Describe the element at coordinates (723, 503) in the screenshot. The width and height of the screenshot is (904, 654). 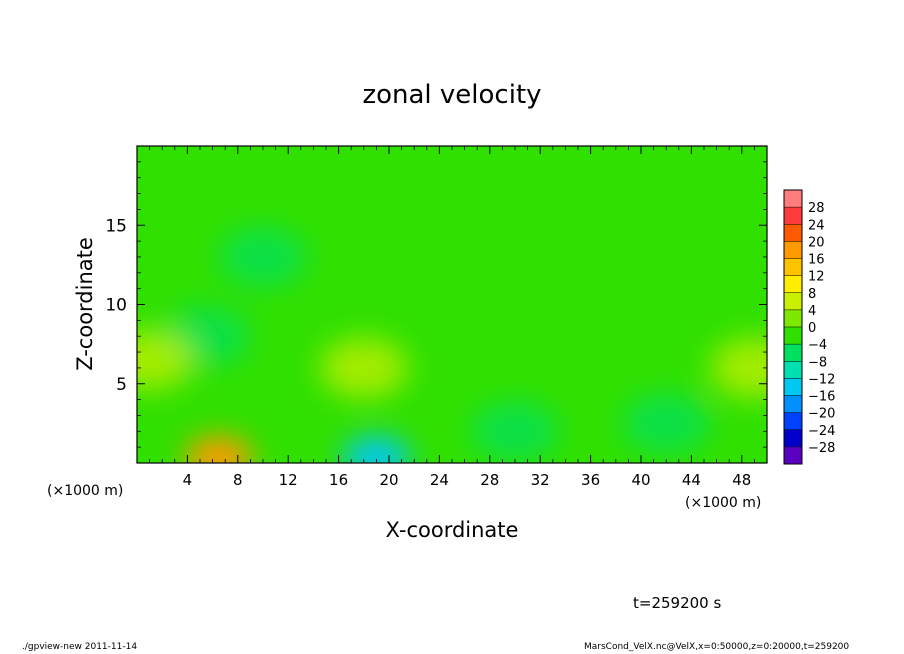
I see `x-unit-label: (×1000 m)` at that location.